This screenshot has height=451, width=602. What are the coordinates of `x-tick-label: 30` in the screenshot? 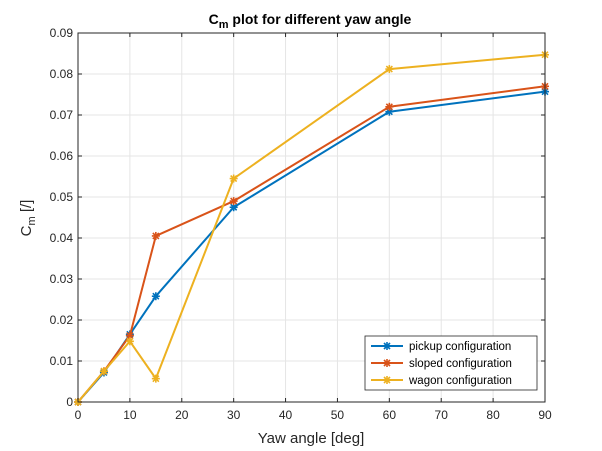 It's located at (234, 415).